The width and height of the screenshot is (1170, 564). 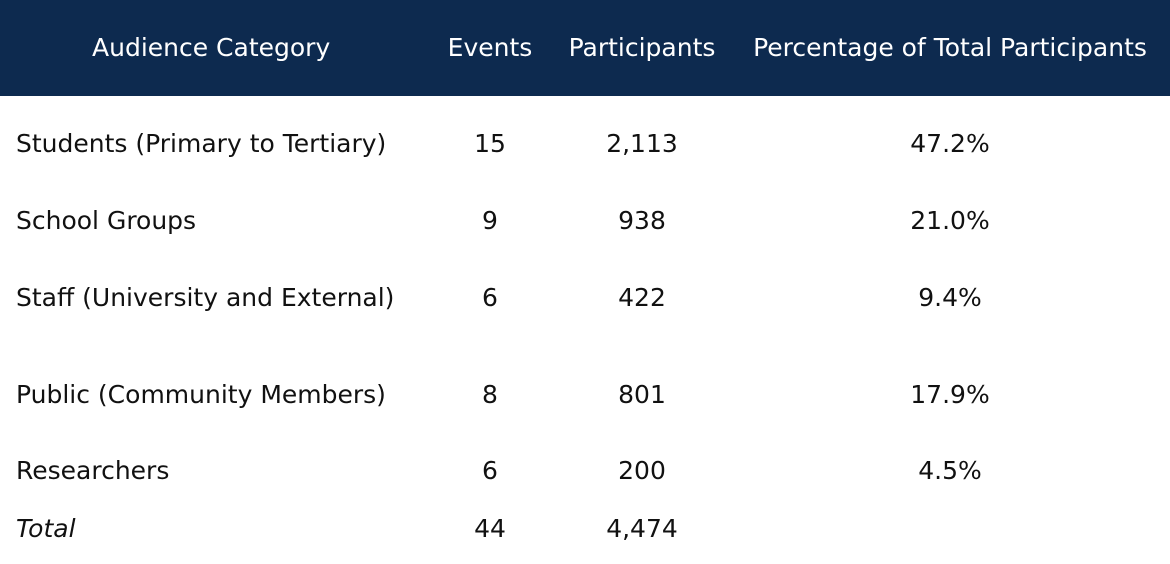 I want to click on events-cell: 9, so click(x=490, y=220).